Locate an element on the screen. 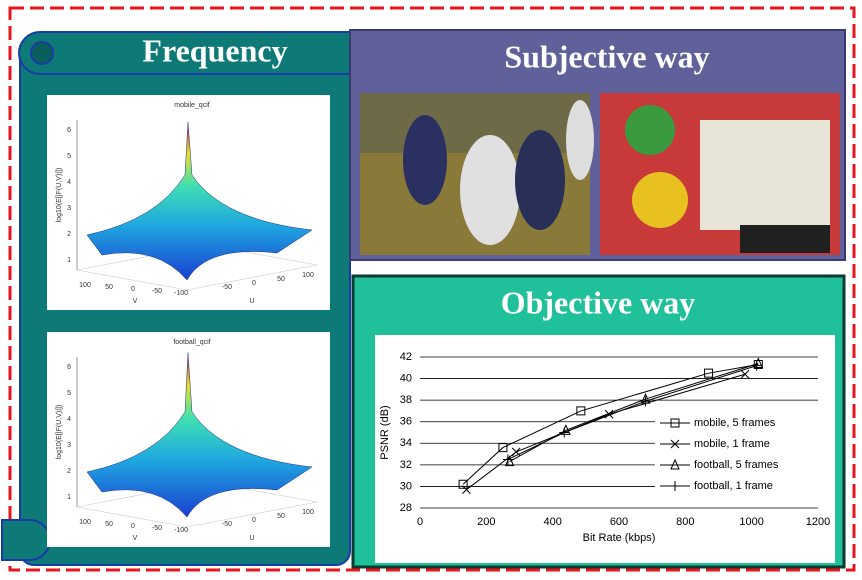 The height and width of the screenshot is (580, 862). panel-title: Objective way is located at coordinates (598, 302).